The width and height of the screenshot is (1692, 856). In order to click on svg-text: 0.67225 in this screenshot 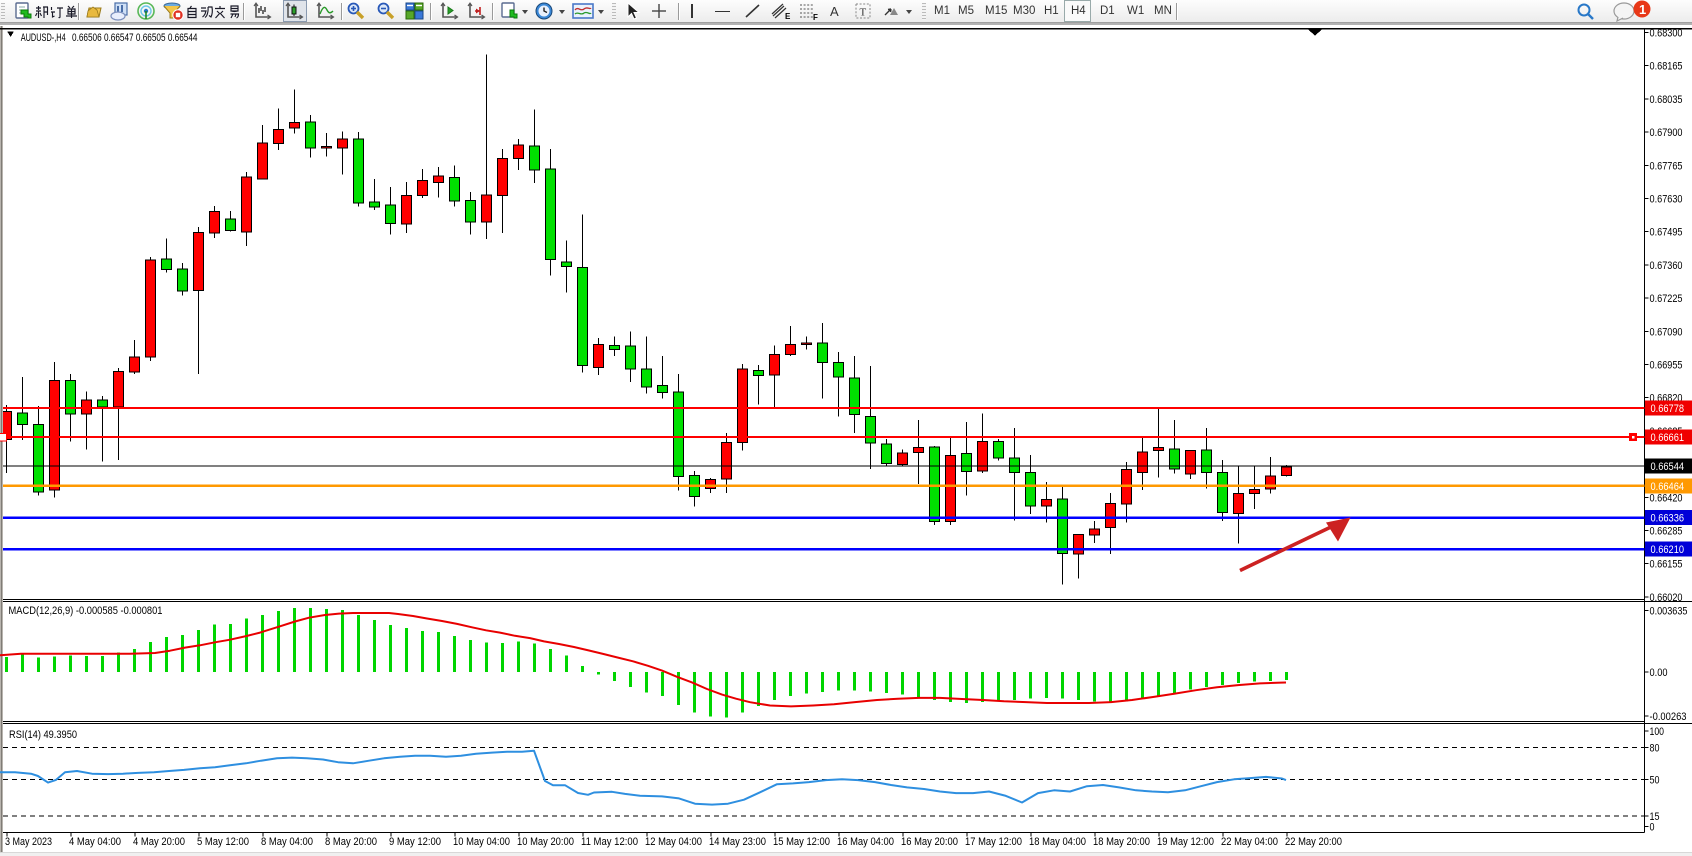, I will do `click(1666, 299)`.